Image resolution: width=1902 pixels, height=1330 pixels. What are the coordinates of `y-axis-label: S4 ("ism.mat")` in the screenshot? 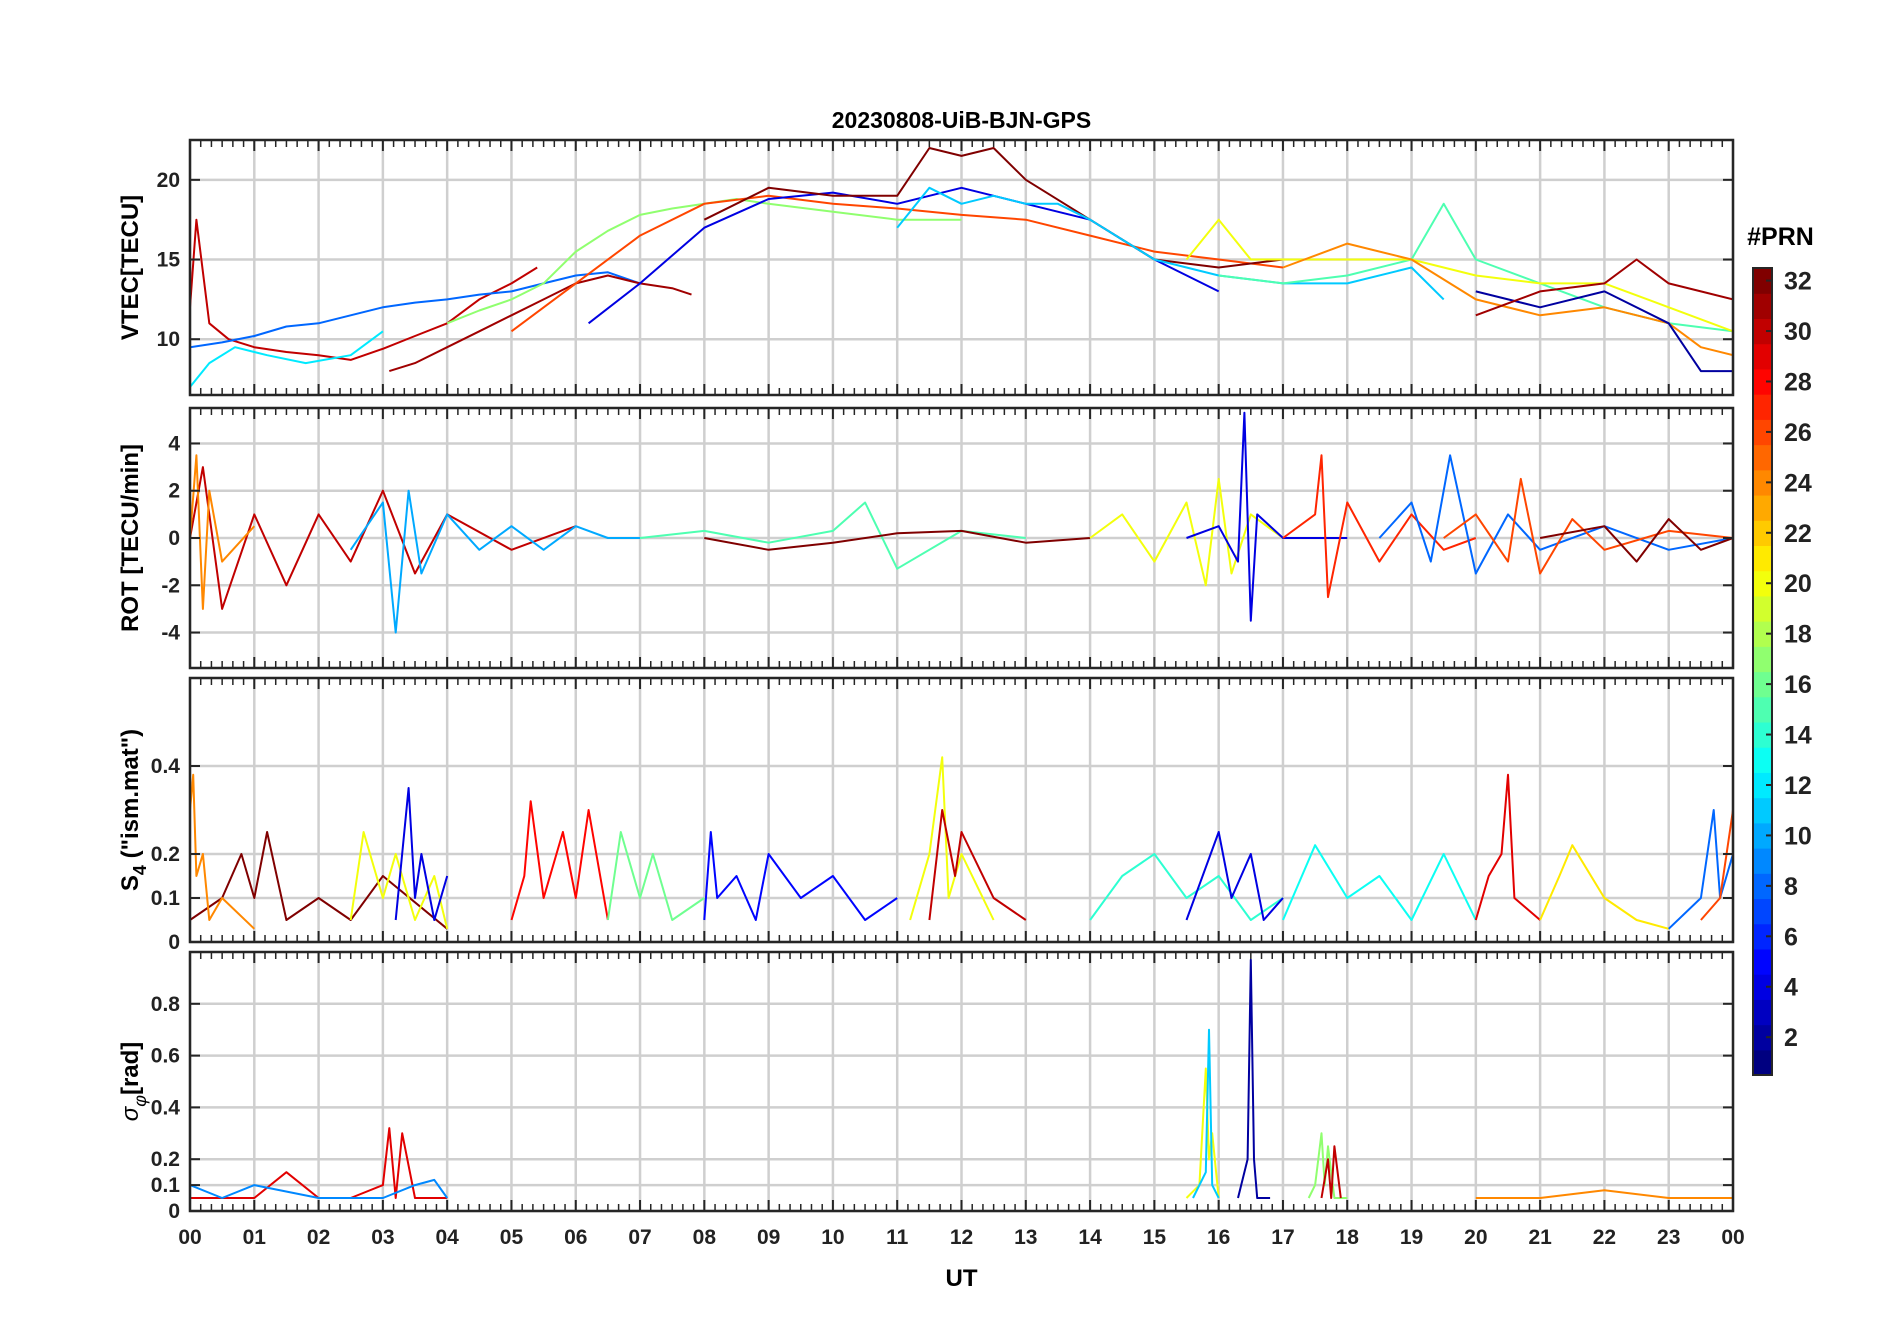 It's located at (133, 810).